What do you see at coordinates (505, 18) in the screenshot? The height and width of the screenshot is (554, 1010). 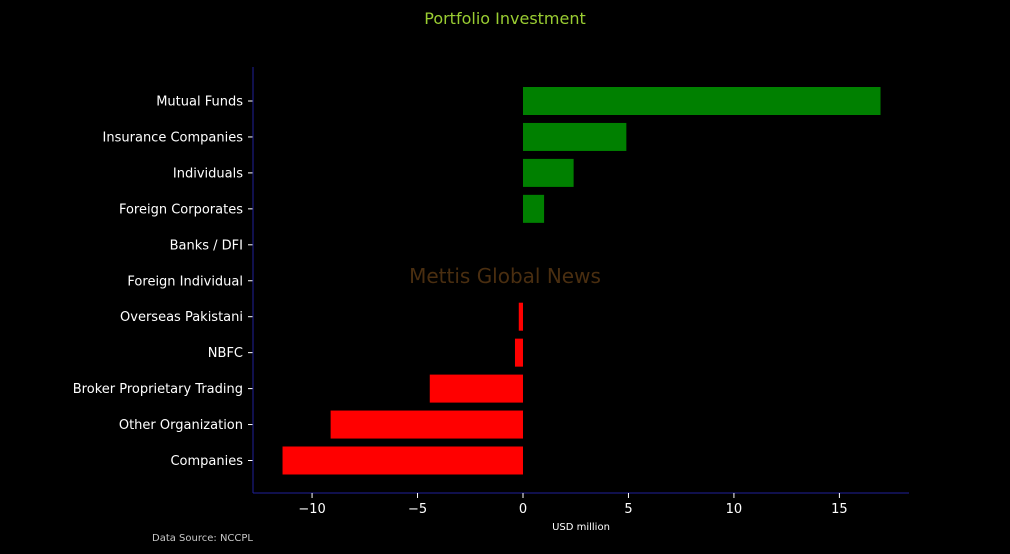 I see `chart-title: Portfolio Investment` at bounding box center [505, 18].